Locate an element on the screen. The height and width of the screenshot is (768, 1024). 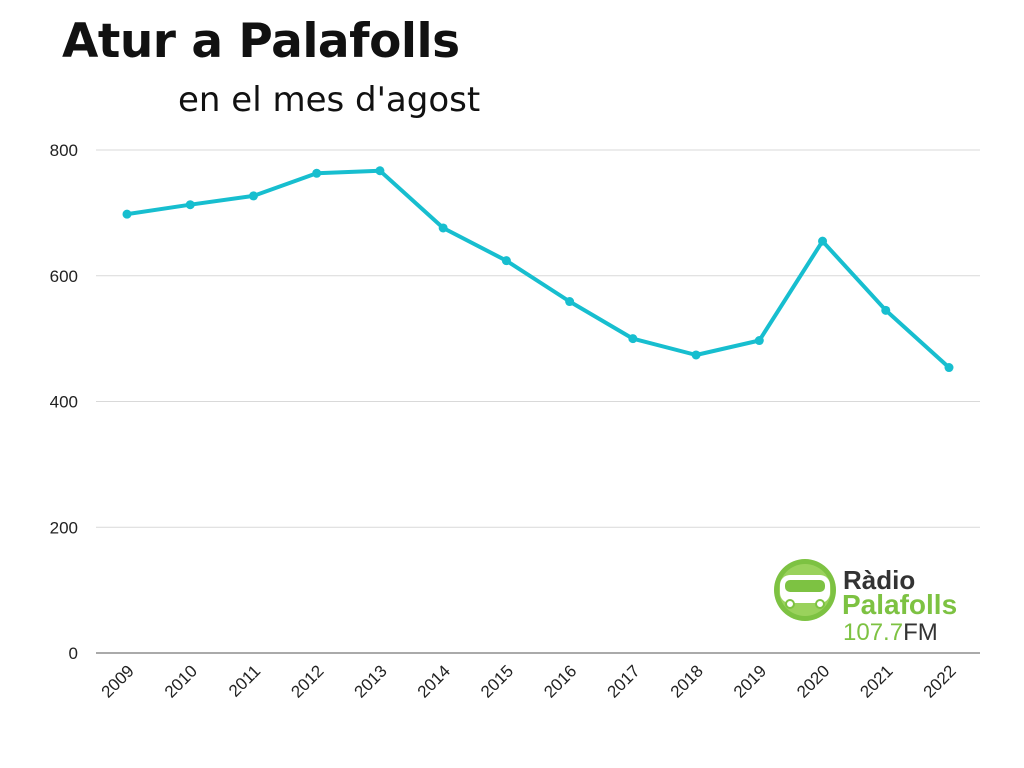
x-tick-label: 2014 is located at coordinates (434, 681).